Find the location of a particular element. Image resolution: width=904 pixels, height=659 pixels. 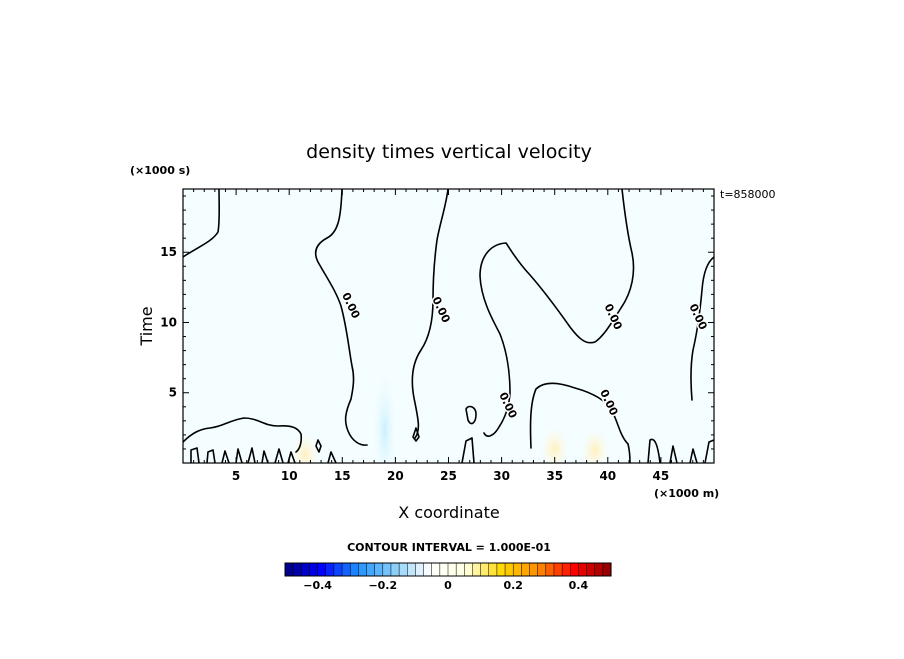

x-tick-label: 45 is located at coordinates (661, 476).